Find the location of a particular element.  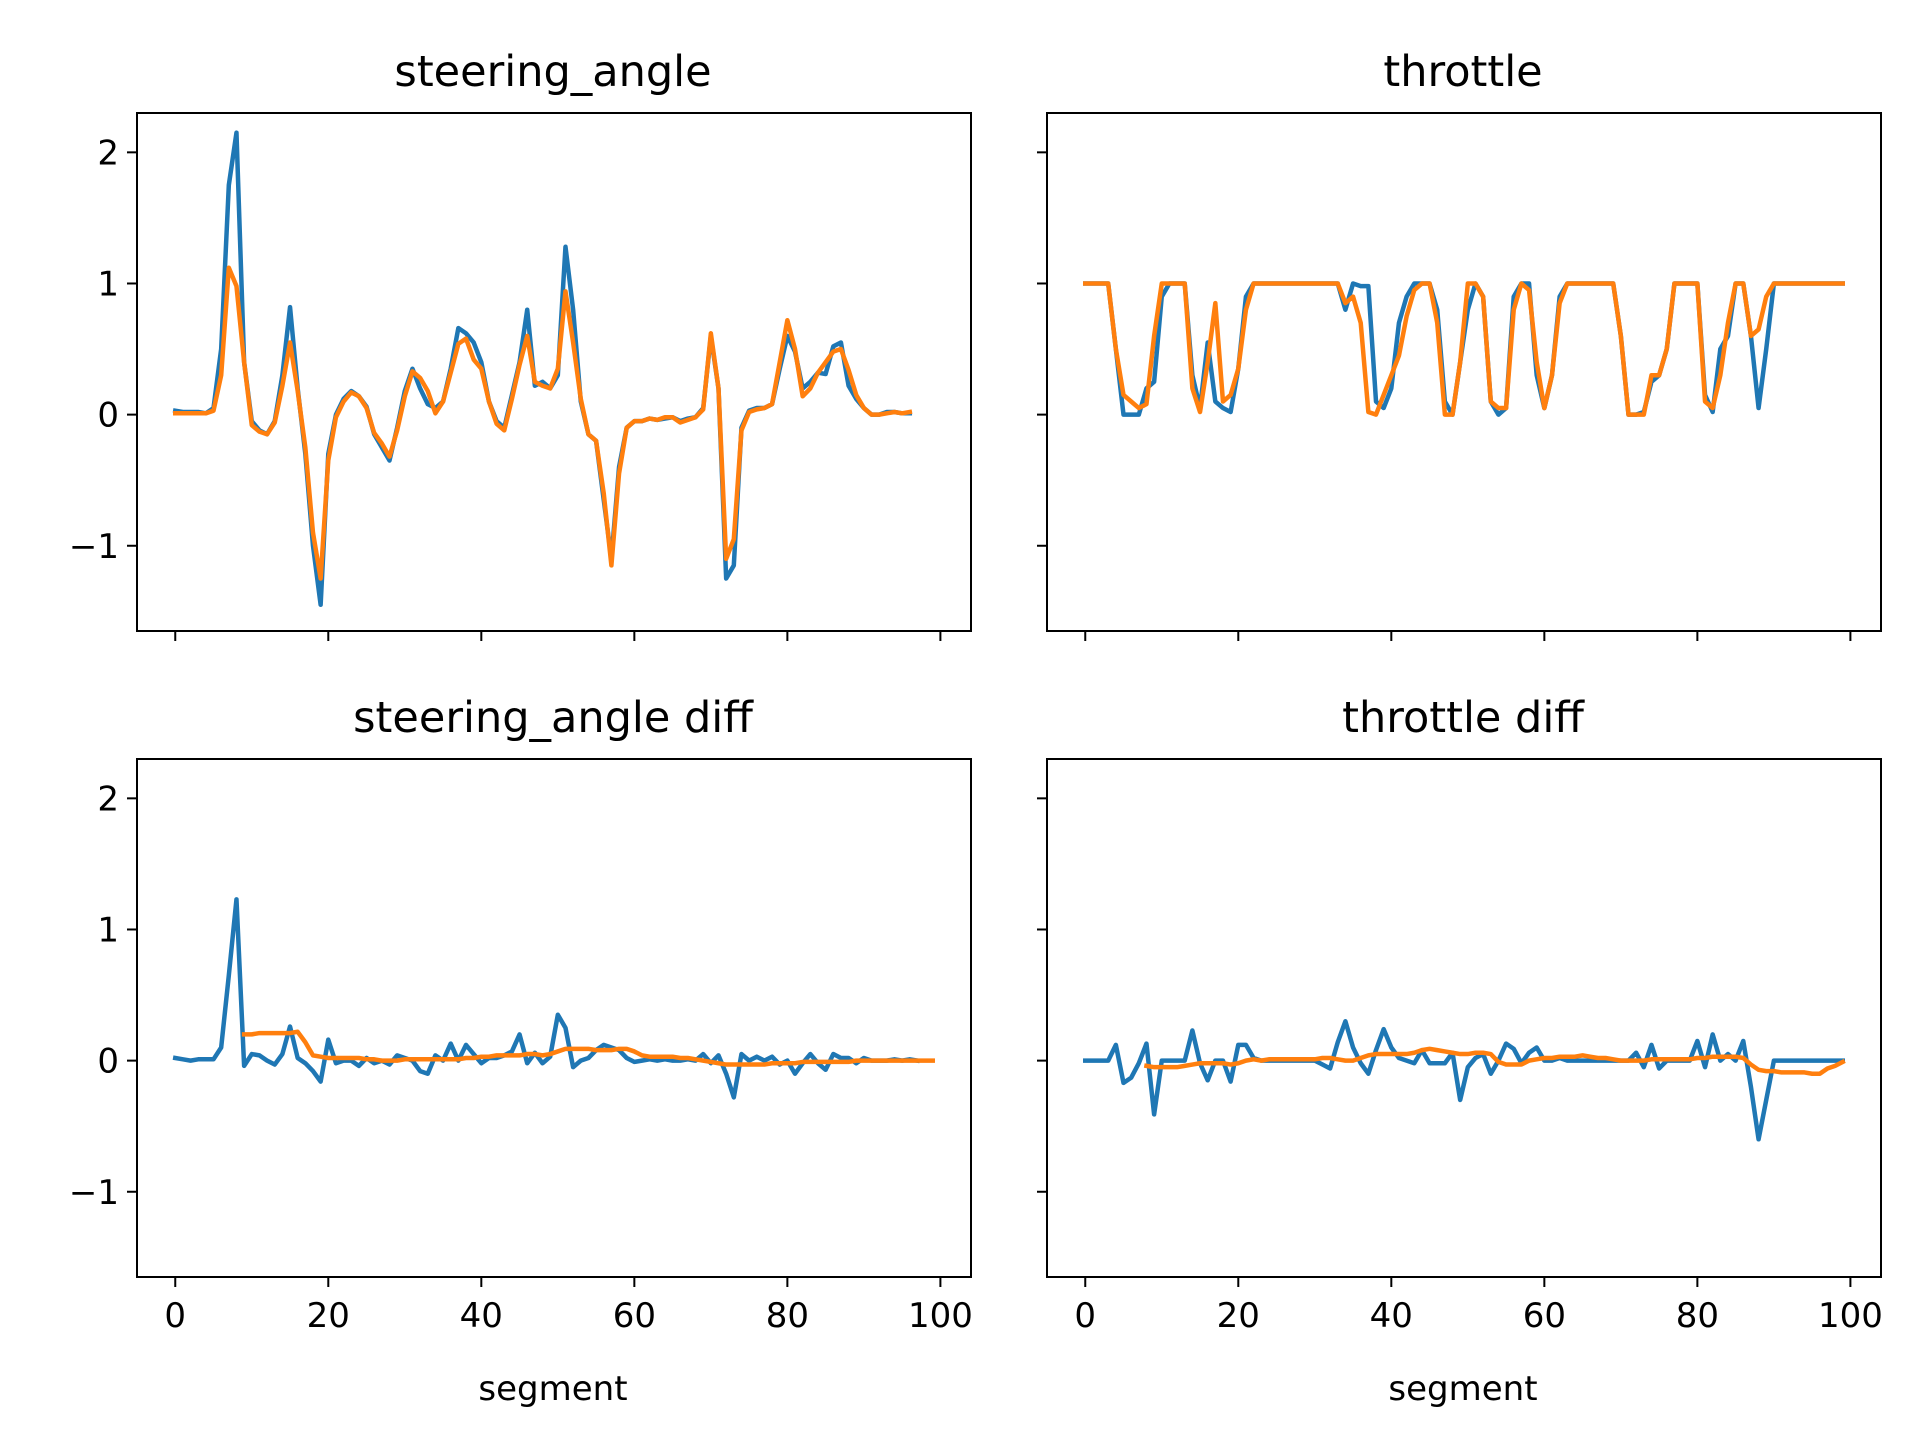

subplot-title: throttle diff is located at coordinates (1463, 718).